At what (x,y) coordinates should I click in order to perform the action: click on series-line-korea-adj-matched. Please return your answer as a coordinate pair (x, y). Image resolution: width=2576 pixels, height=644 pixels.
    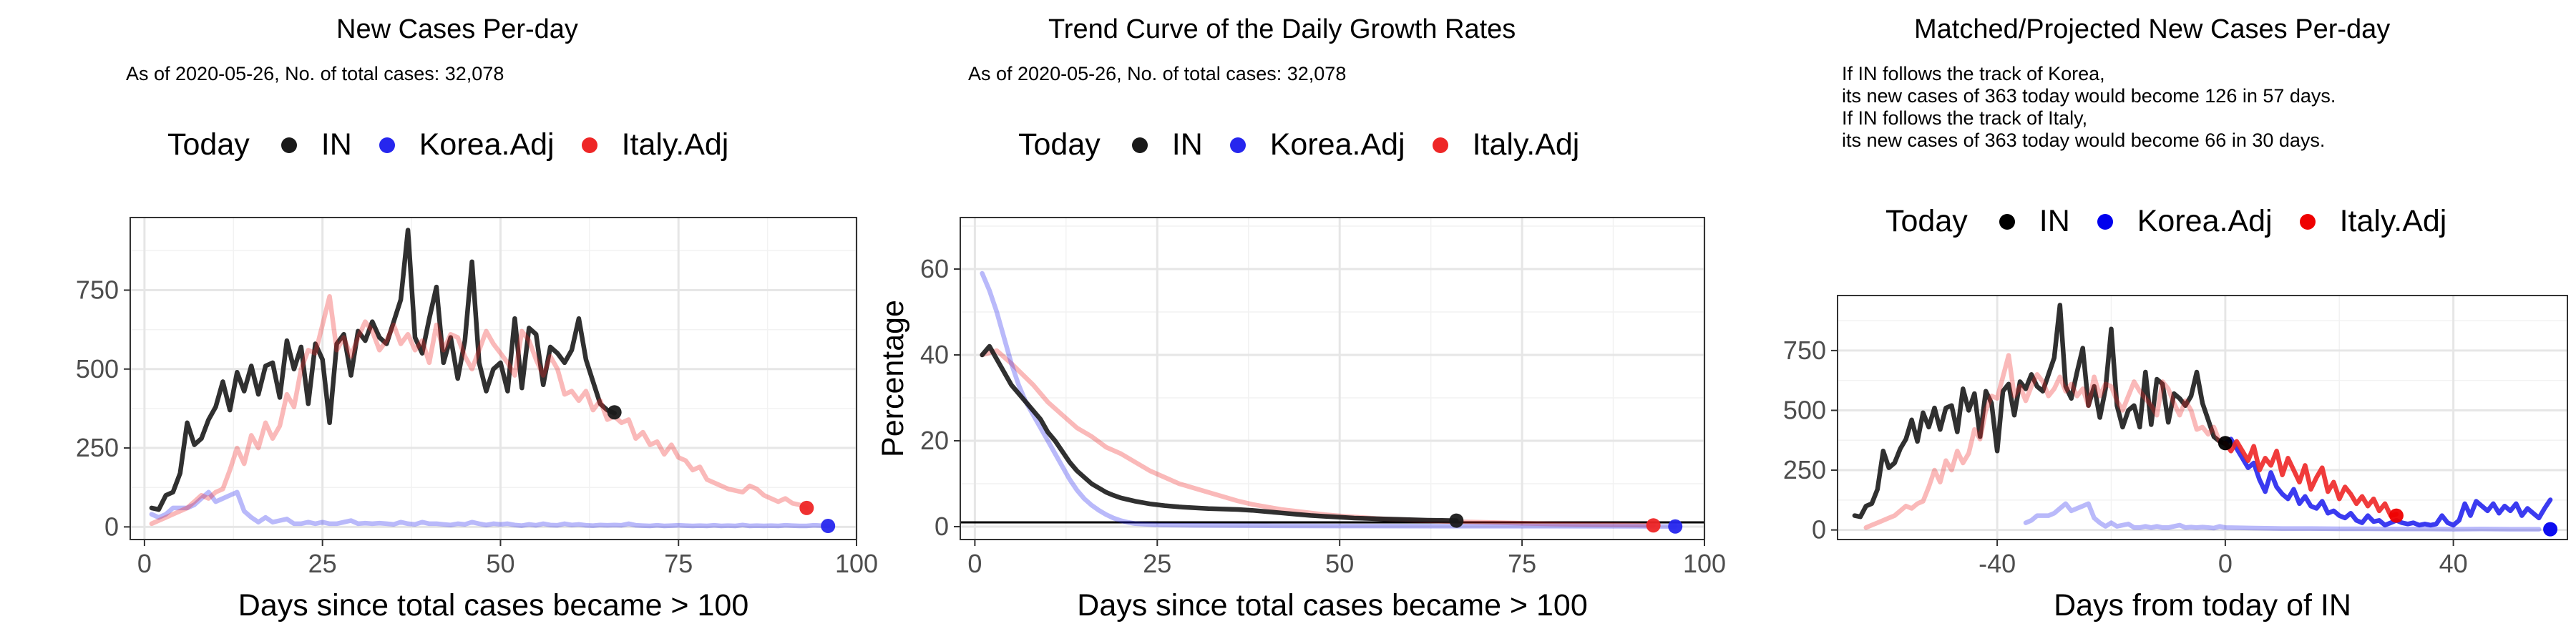
    Looking at the image, I should click on (2282, 516).